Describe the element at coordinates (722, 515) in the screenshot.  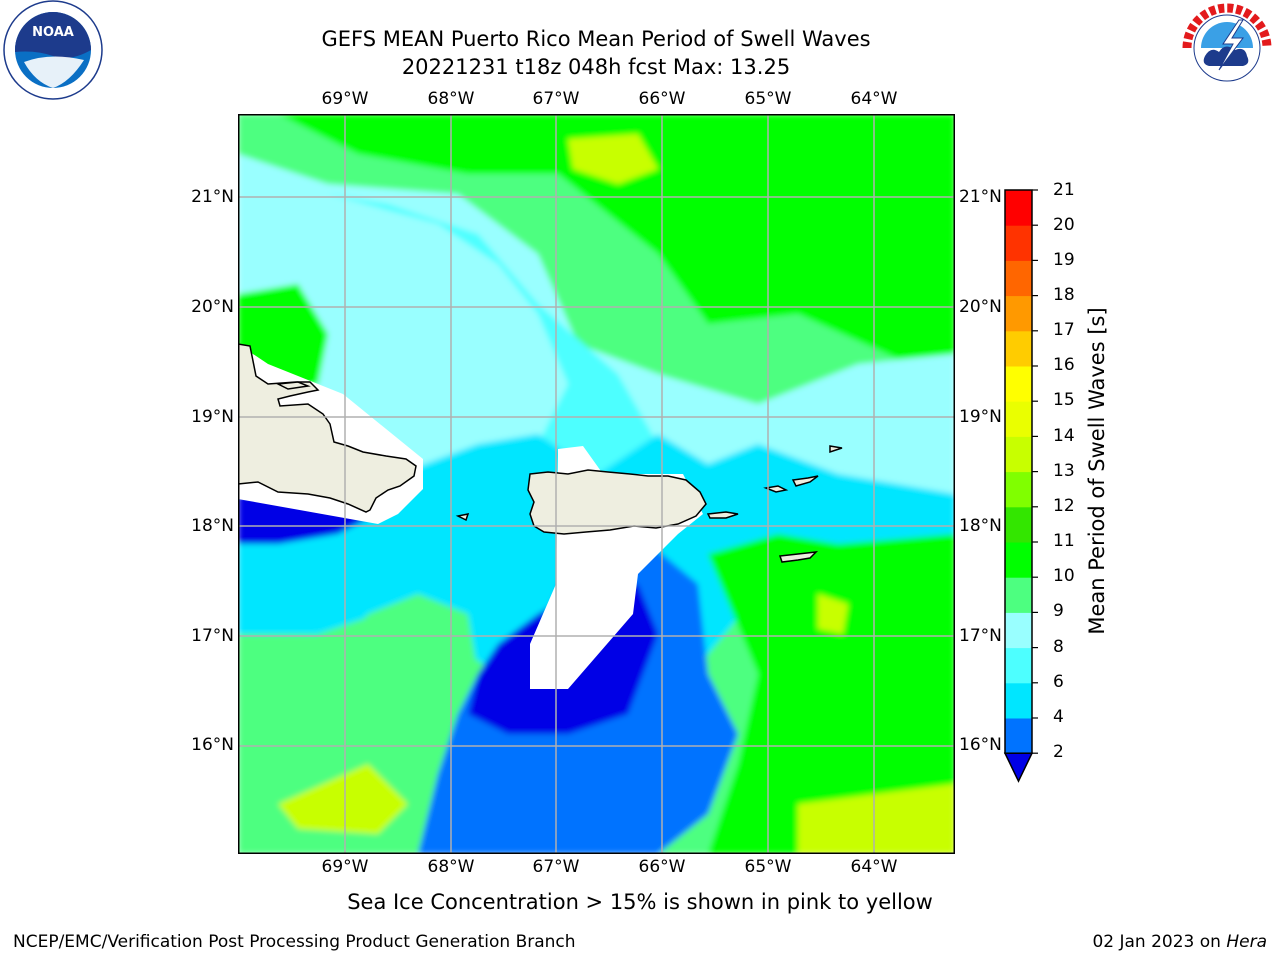
I see `land-vieques` at that location.